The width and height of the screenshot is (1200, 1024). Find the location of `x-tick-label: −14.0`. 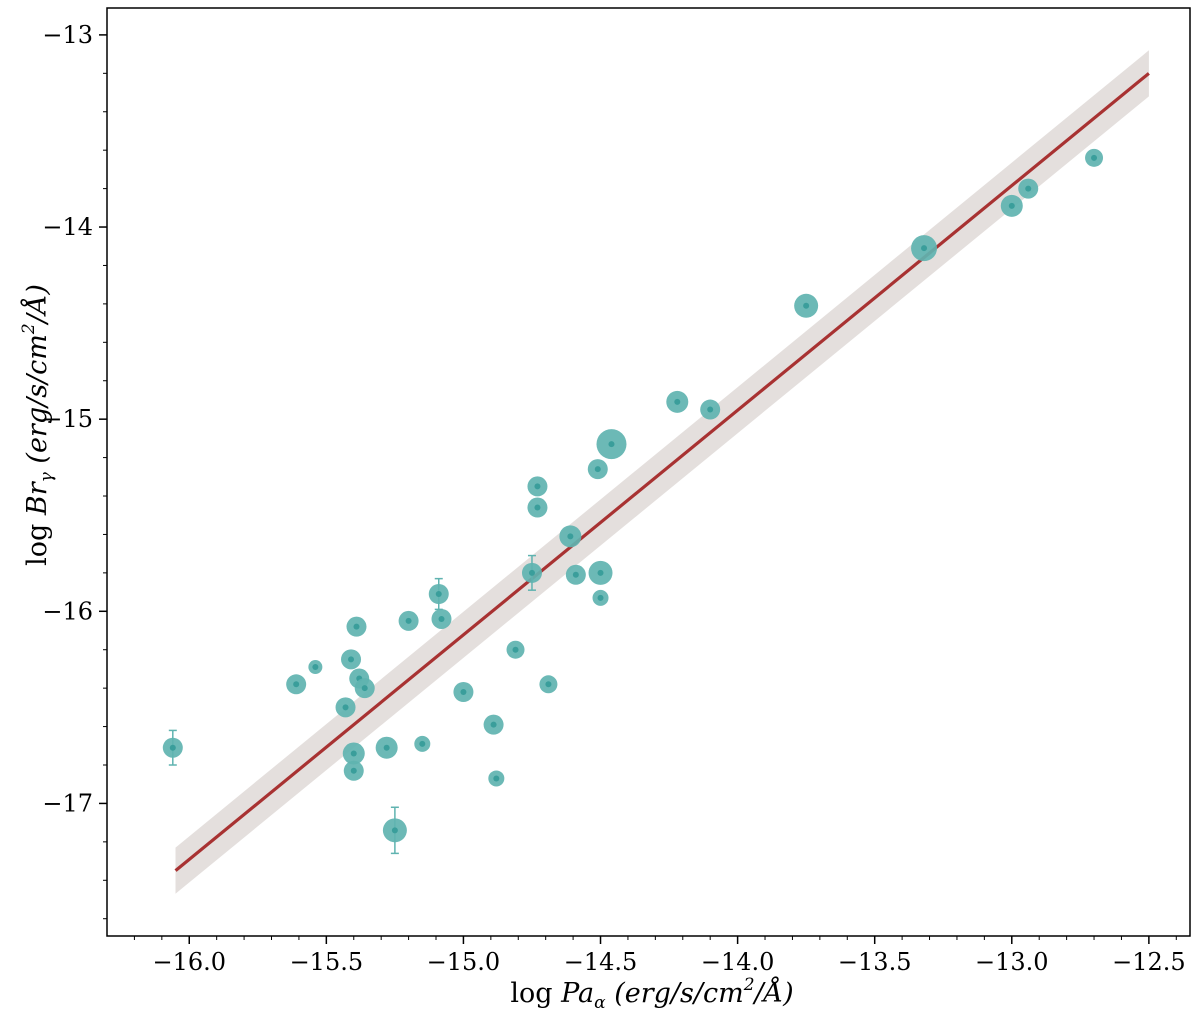

x-tick-label: −14.0 is located at coordinates (738, 962).